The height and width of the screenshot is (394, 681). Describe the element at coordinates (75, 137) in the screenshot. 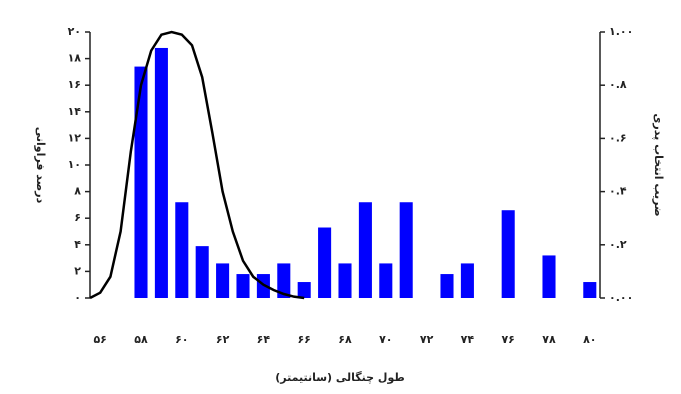

I see `y-tick-label: ۱۲` at that location.